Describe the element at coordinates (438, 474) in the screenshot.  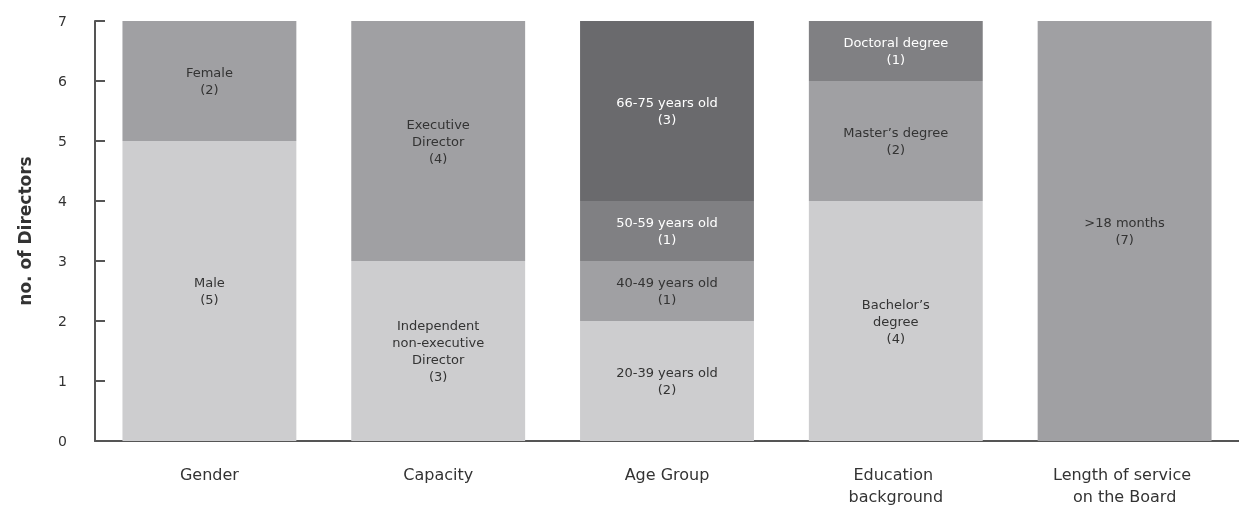
I see `x-tick-label: Capacity` at that location.